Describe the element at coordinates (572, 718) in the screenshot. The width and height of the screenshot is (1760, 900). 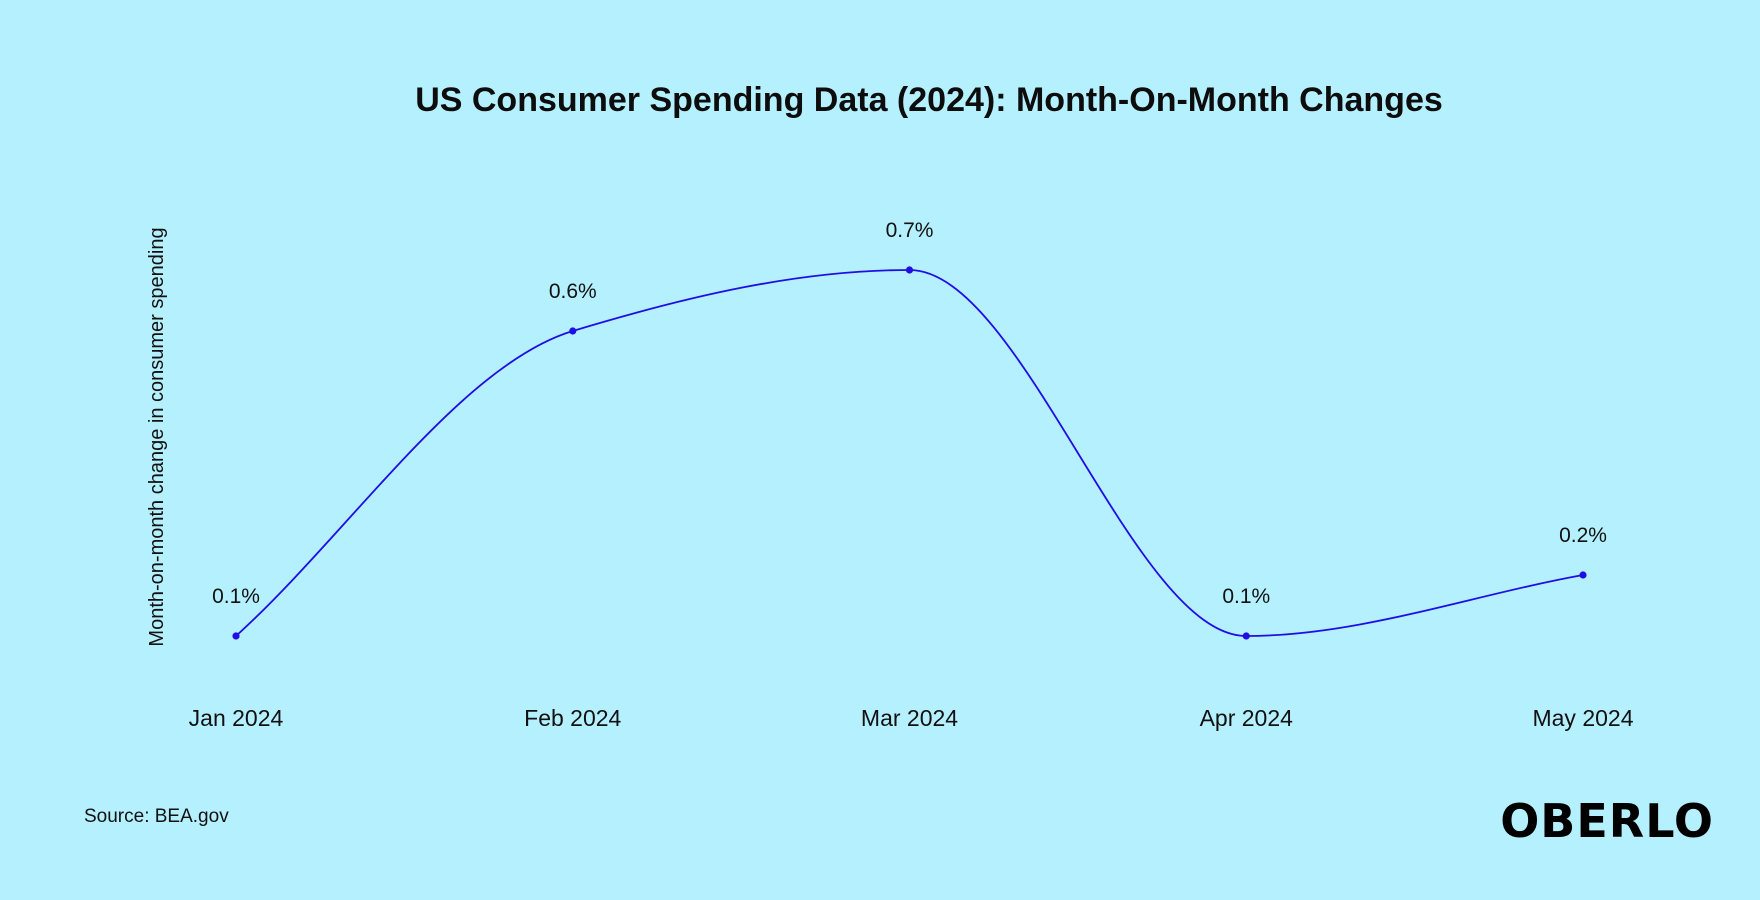
I see `x-tick-label: Feb 2024` at that location.